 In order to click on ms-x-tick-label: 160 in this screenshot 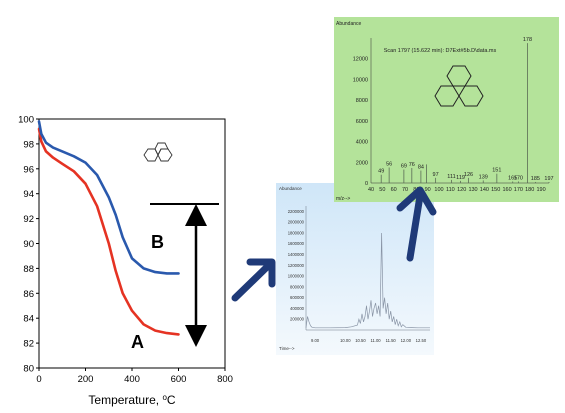, I will do `click(506, 190)`.